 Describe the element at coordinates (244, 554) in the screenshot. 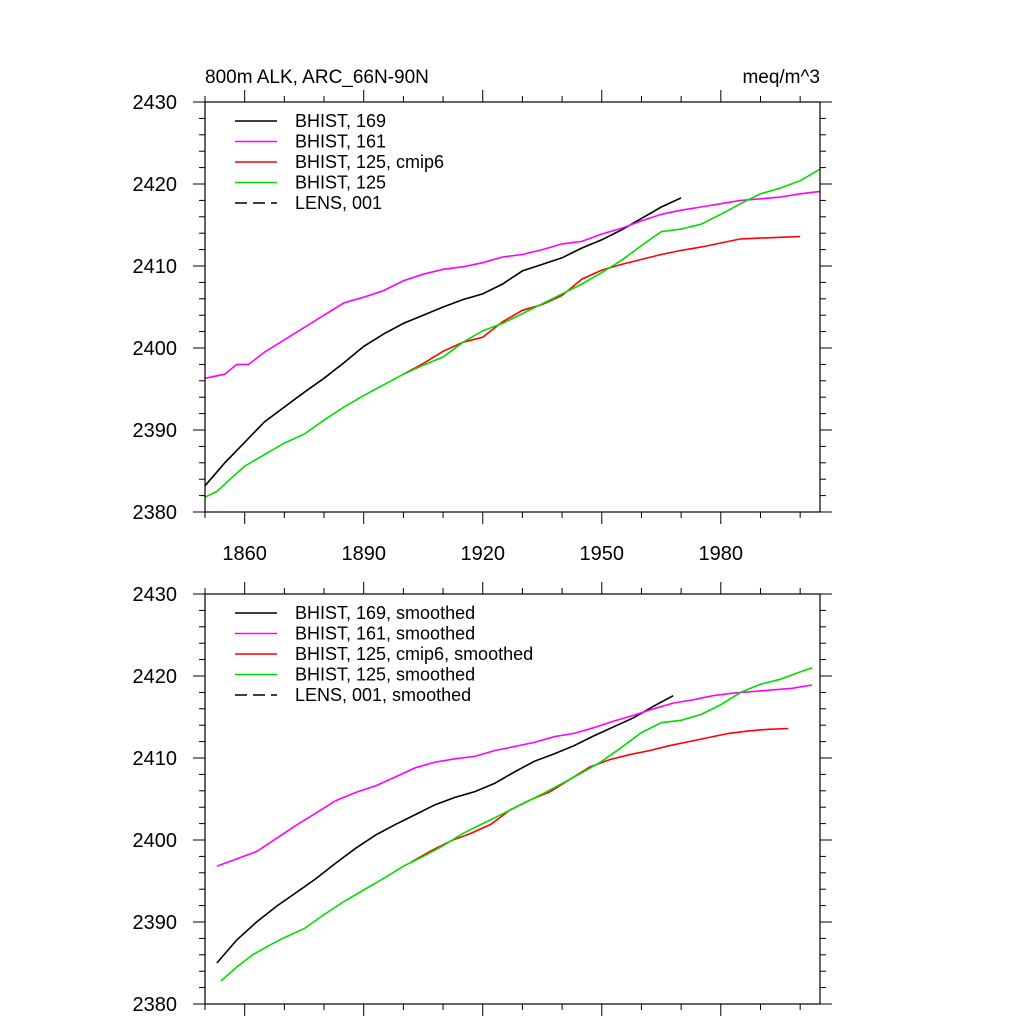

I see `x-tick-label: 1860` at that location.